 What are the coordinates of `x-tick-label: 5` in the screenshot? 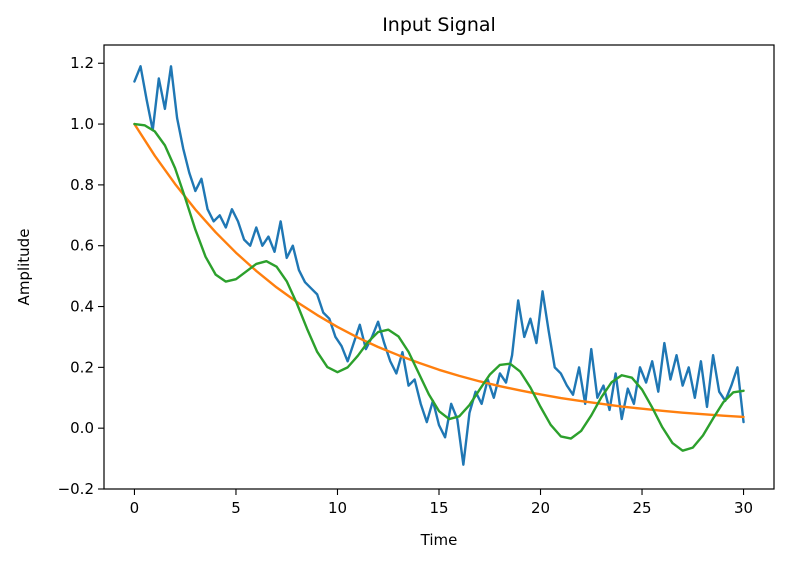 It's located at (236, 508).